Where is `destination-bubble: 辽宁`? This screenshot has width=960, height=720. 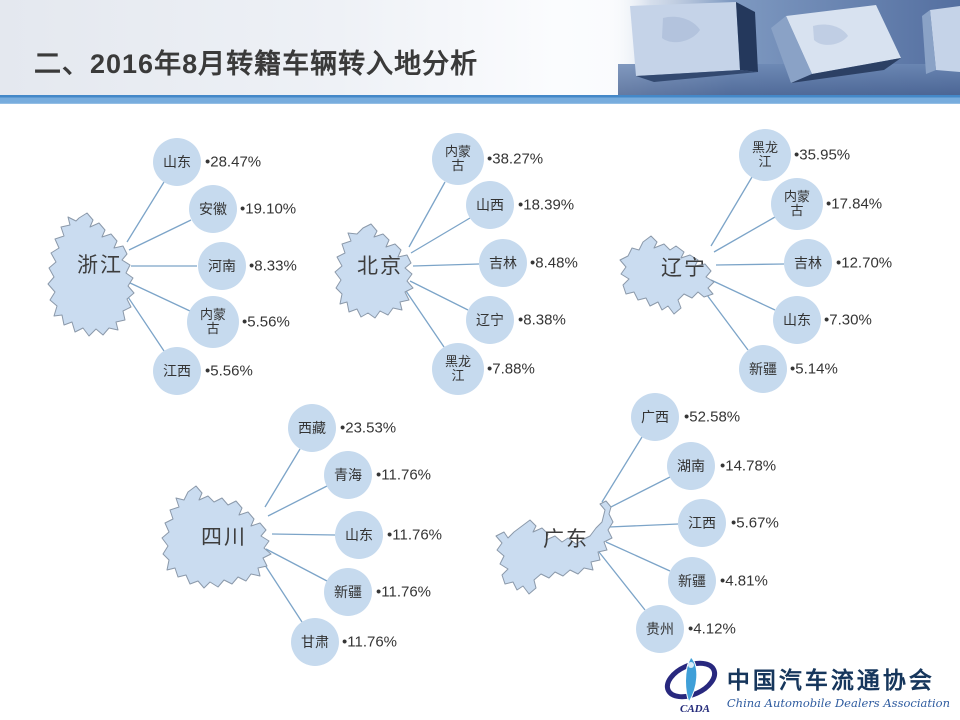
destination-bubble: 辽宁 is located at coordinates (490, 320).